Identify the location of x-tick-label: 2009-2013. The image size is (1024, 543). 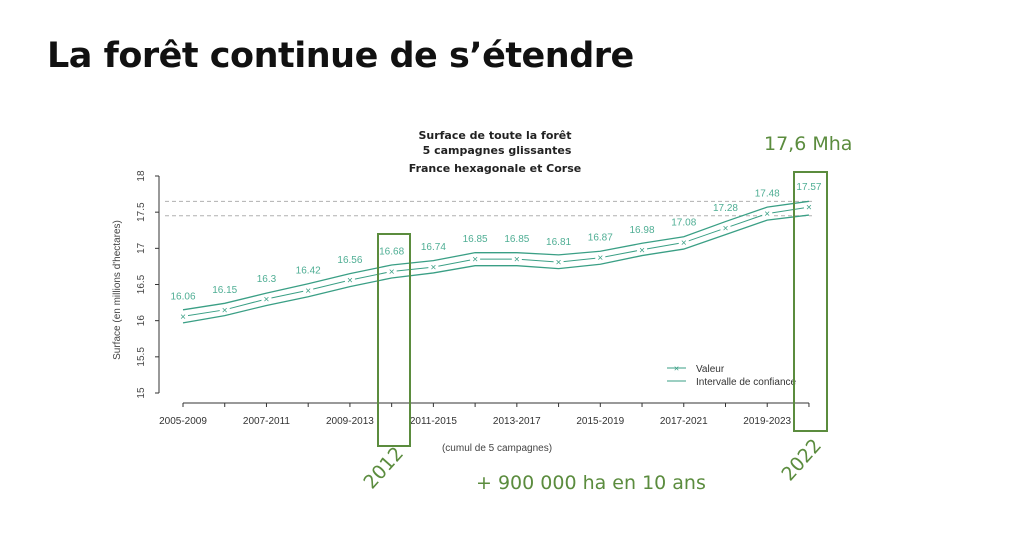
(350, 421).